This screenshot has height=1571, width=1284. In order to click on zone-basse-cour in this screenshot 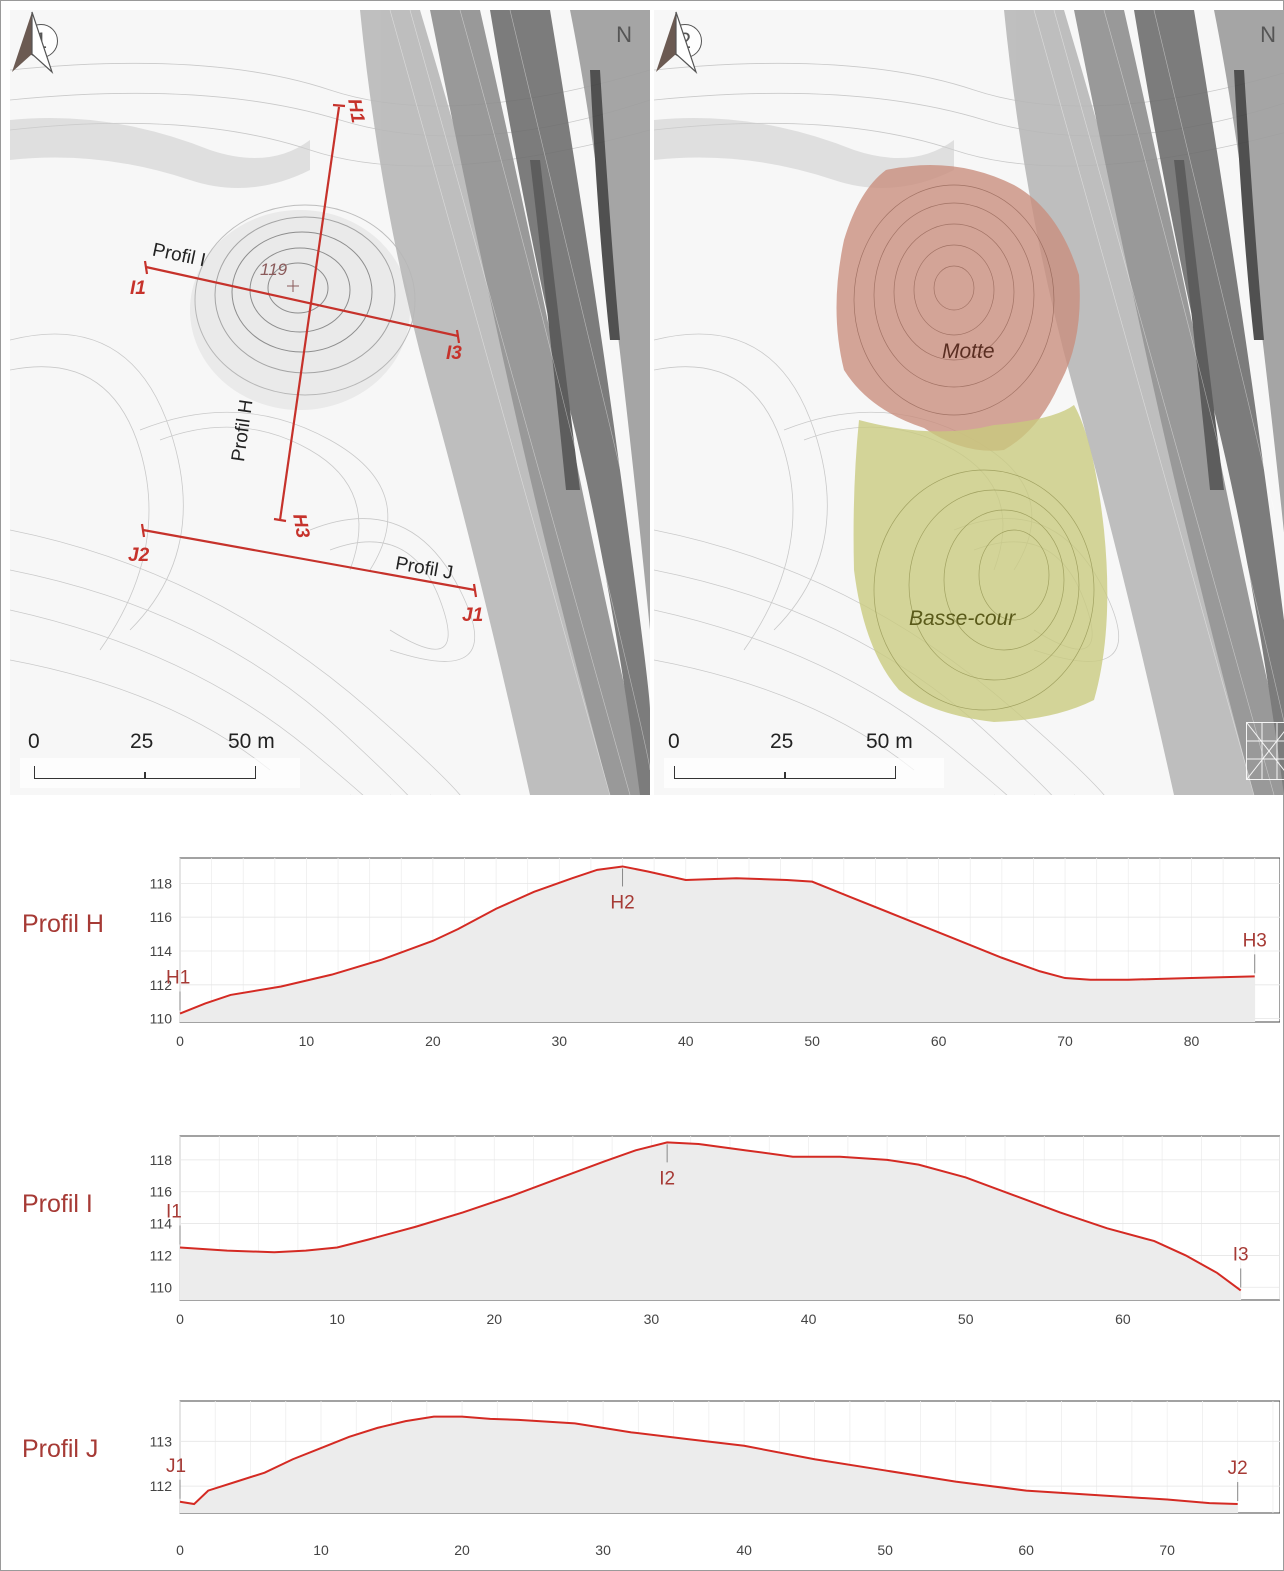, I will do `click(980, 563)`.